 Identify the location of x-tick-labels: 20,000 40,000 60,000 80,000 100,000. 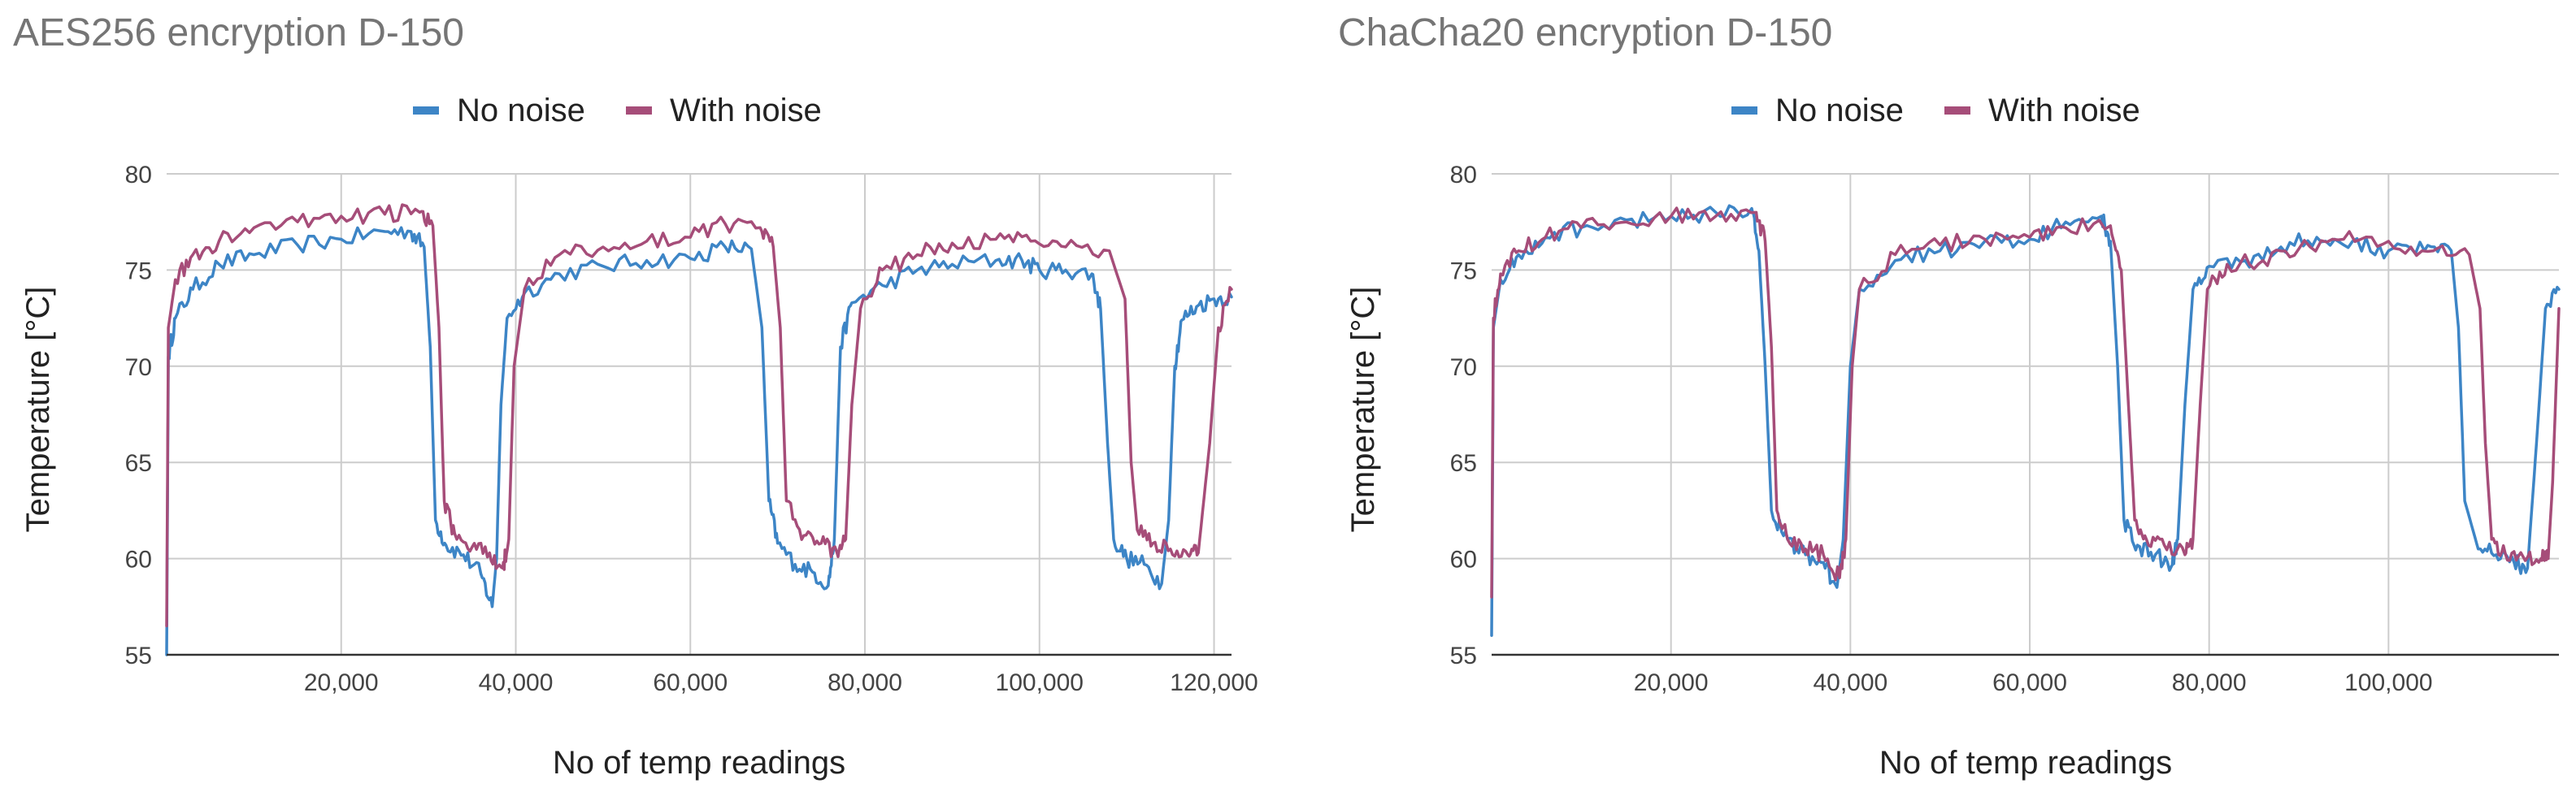
(2033, 682).